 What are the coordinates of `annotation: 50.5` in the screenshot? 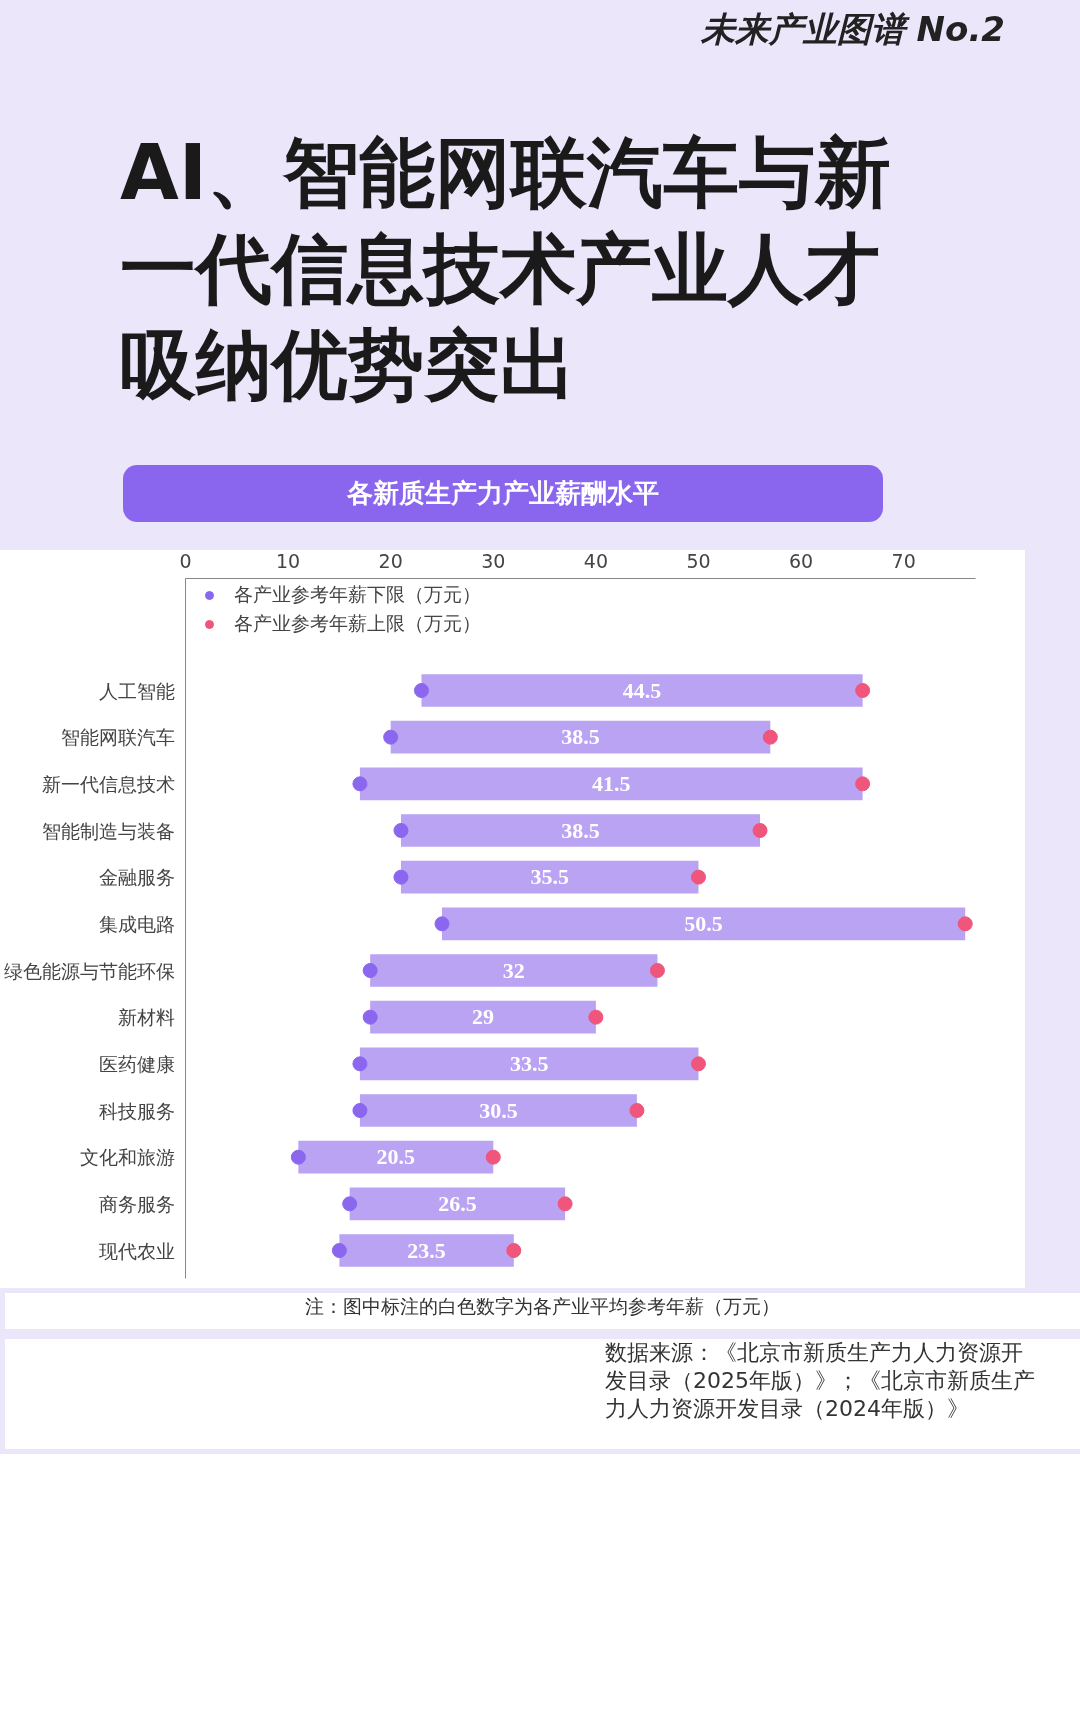 It's located at (703, 923).